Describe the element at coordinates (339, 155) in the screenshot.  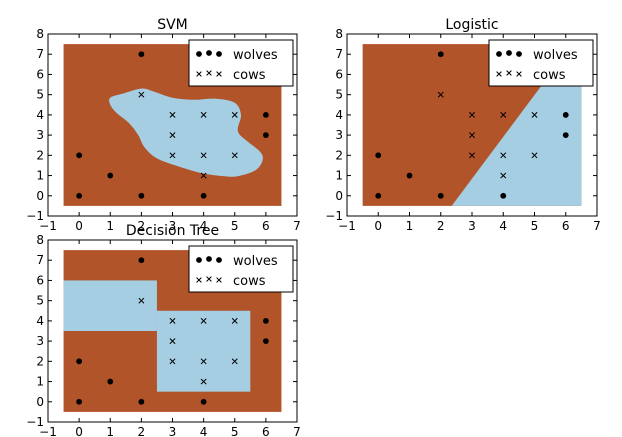
I see `y-tick-label: 2` at that location.